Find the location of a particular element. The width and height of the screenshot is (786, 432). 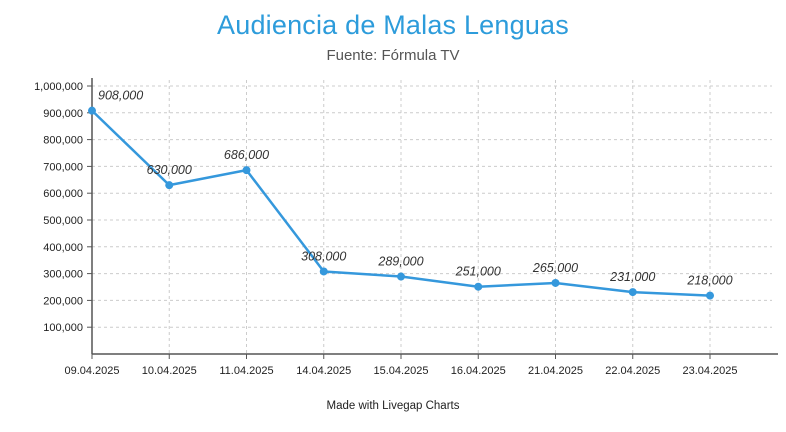

x-axis-tick-label: 22.04.2025 is located at coordinates (632, 371).